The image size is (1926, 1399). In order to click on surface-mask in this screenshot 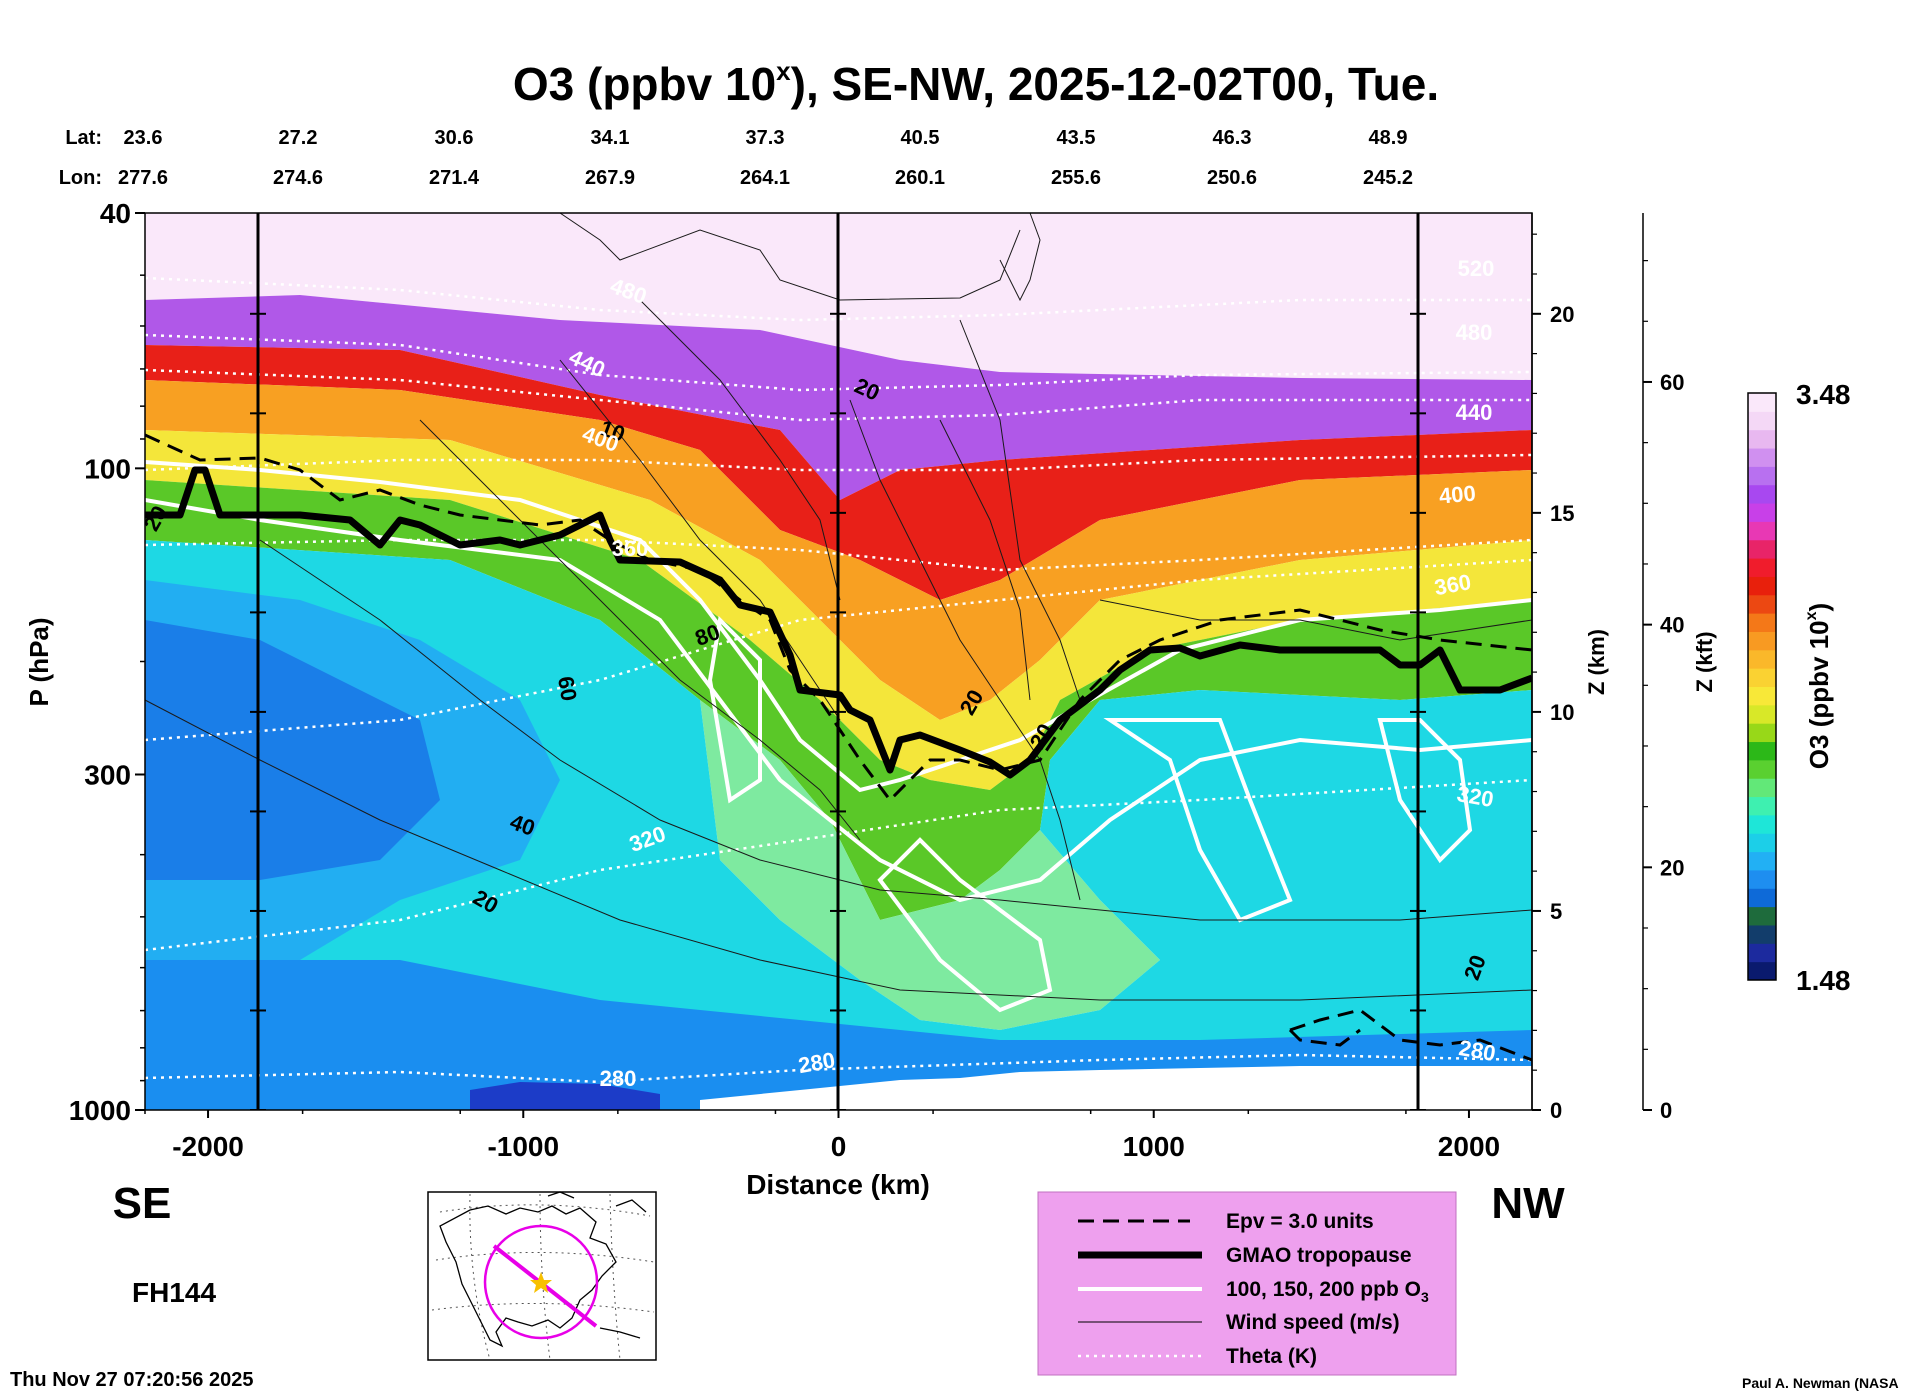, I will do `click(1116, 1088)`.